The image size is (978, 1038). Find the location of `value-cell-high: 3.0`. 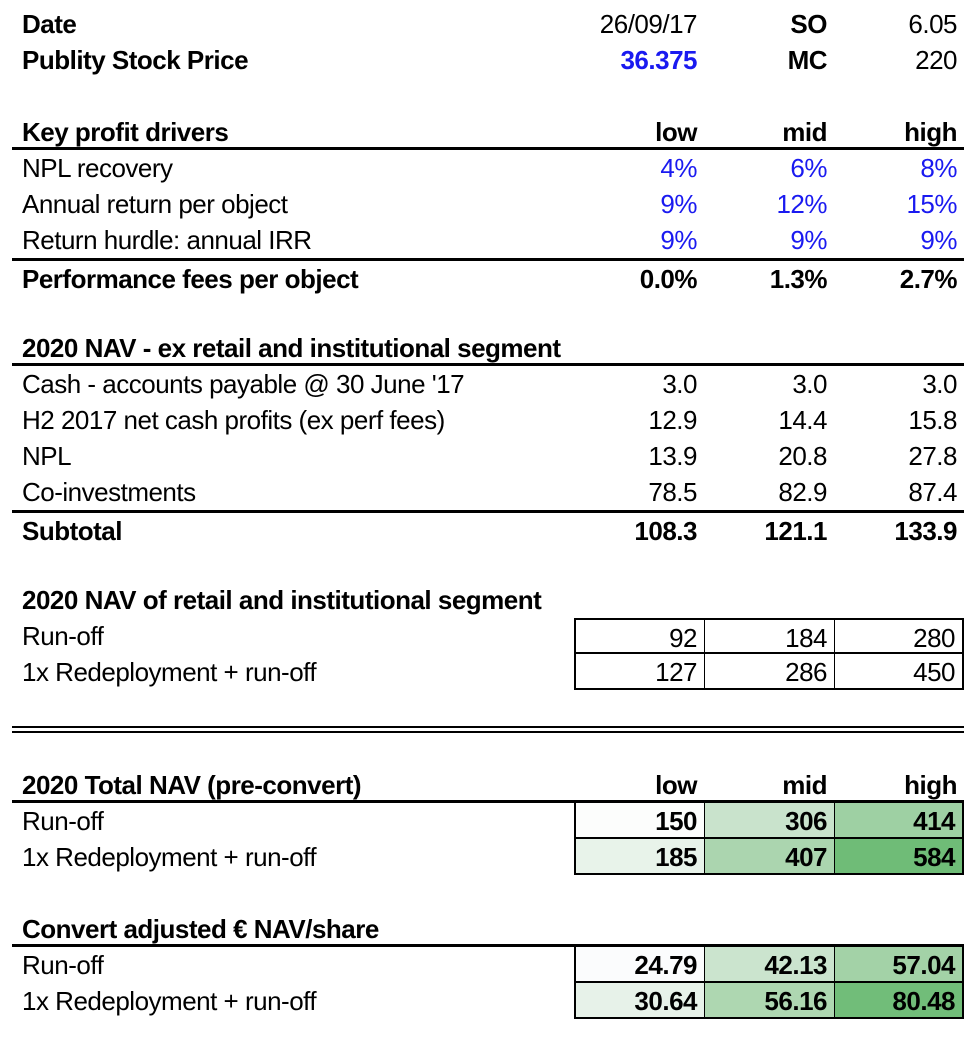

value-cell-high: 3.0 is located at coordinates (939, 384).